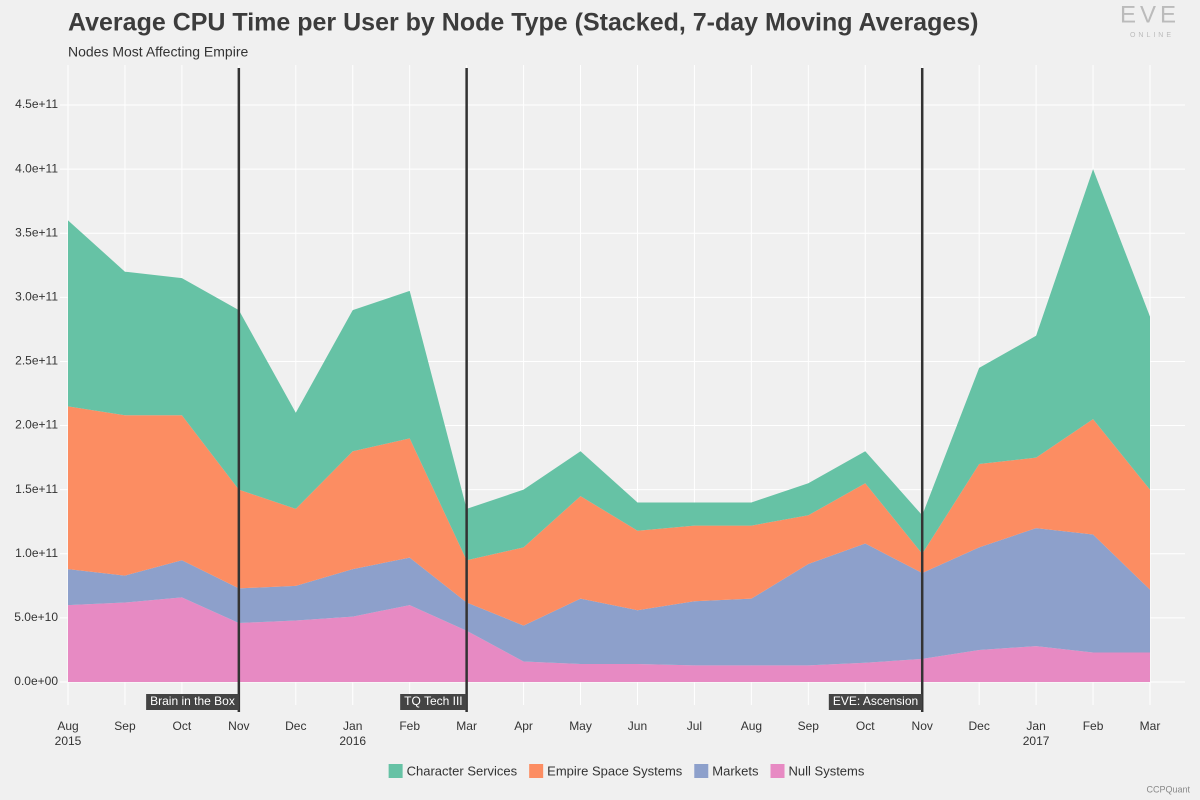 Image resolution: width=1200 pixels, height=800 pixels. What do you see at coordinates (1150, 14) in the screenshot?
I see `logo: EVE` at bounding box center [1150, 14].